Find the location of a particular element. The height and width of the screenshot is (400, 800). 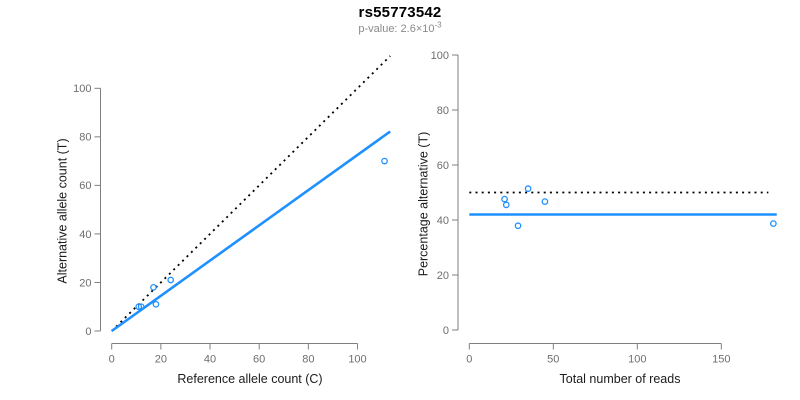

x-tick-label: 40 is located at coordinates (210, 360).